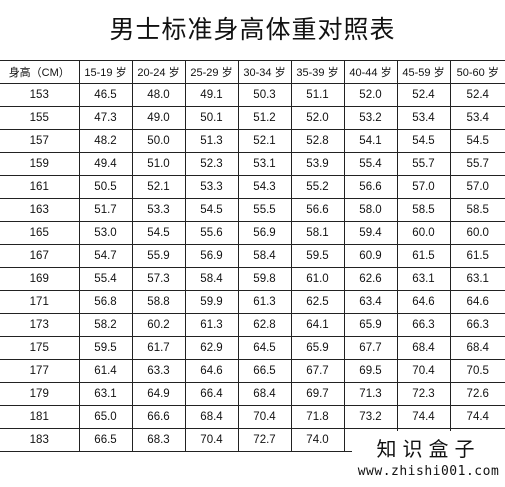  I want to click on weight-cell: 51.7, so click(105, 210).